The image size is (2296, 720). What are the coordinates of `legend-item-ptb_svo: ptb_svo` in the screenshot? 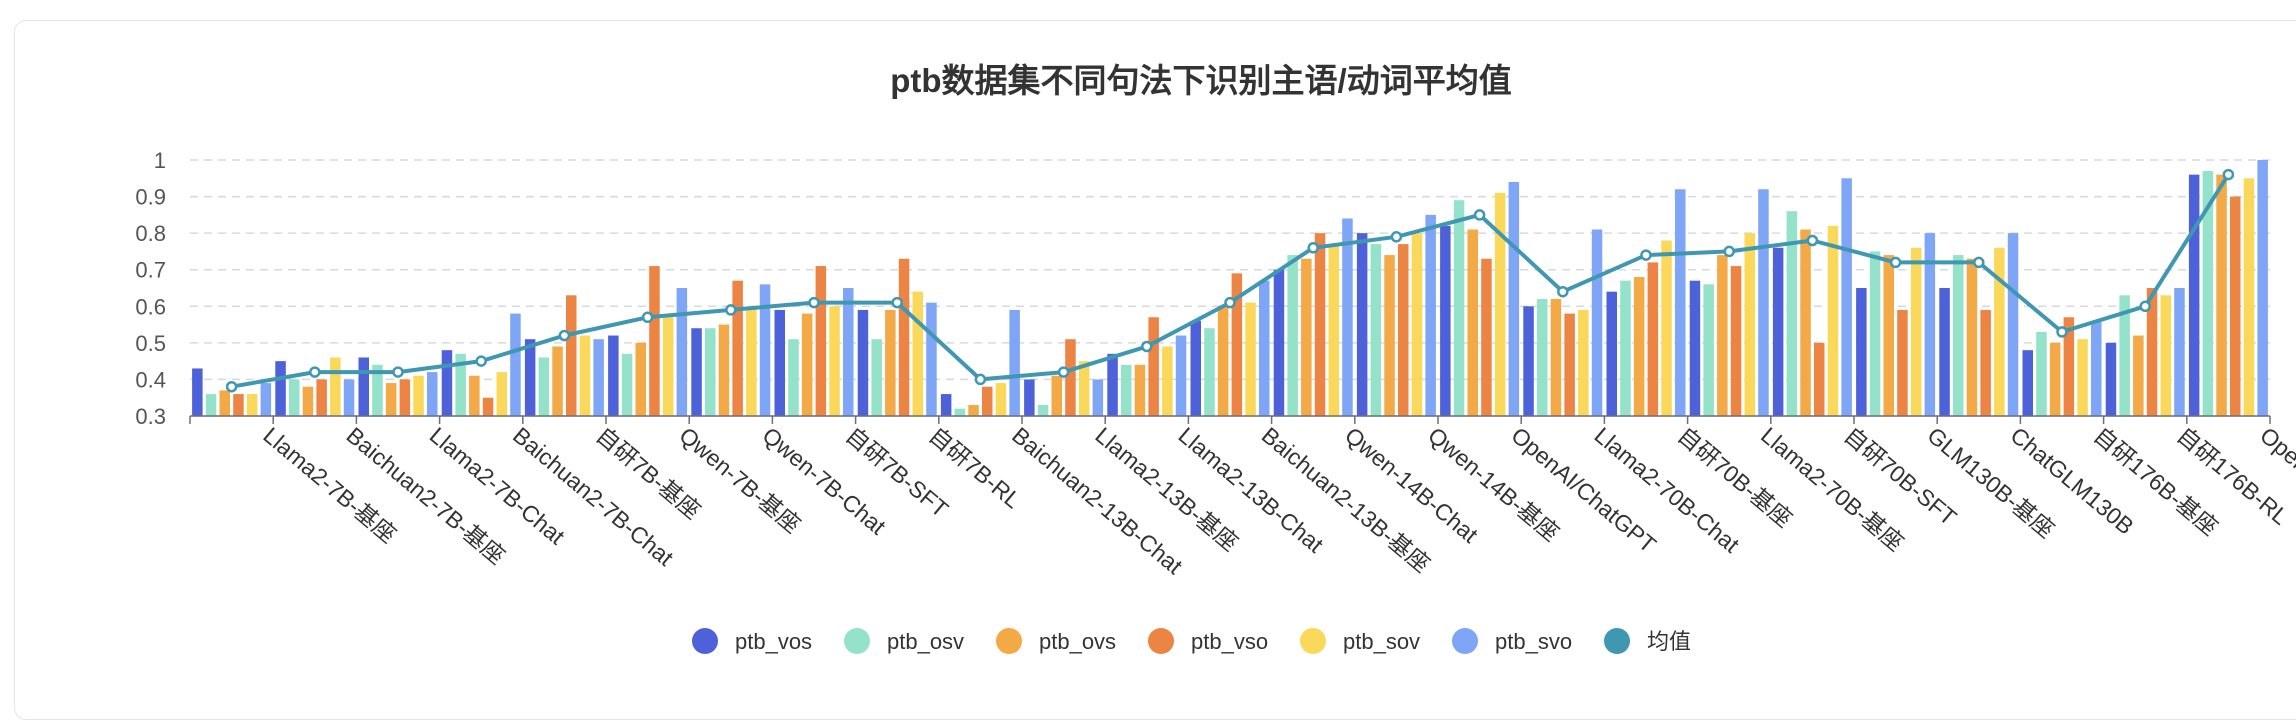 It's located at (1512, 641).